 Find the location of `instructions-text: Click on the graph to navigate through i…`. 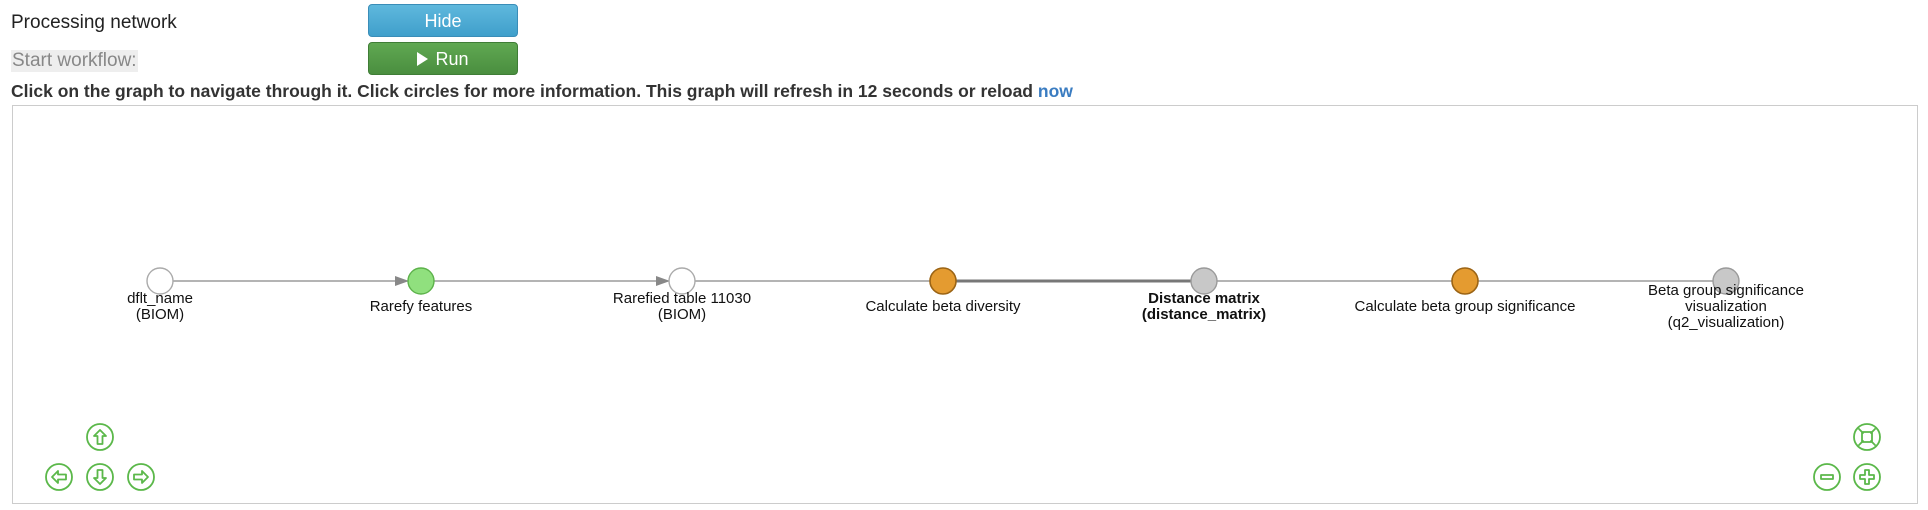

instructions-text: Click on the graph to navigate through i… is located at coordinates (522, 91).